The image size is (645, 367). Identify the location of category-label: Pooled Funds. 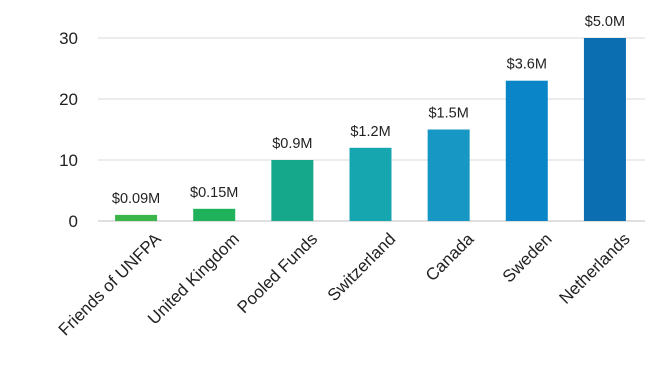
(278, 273).